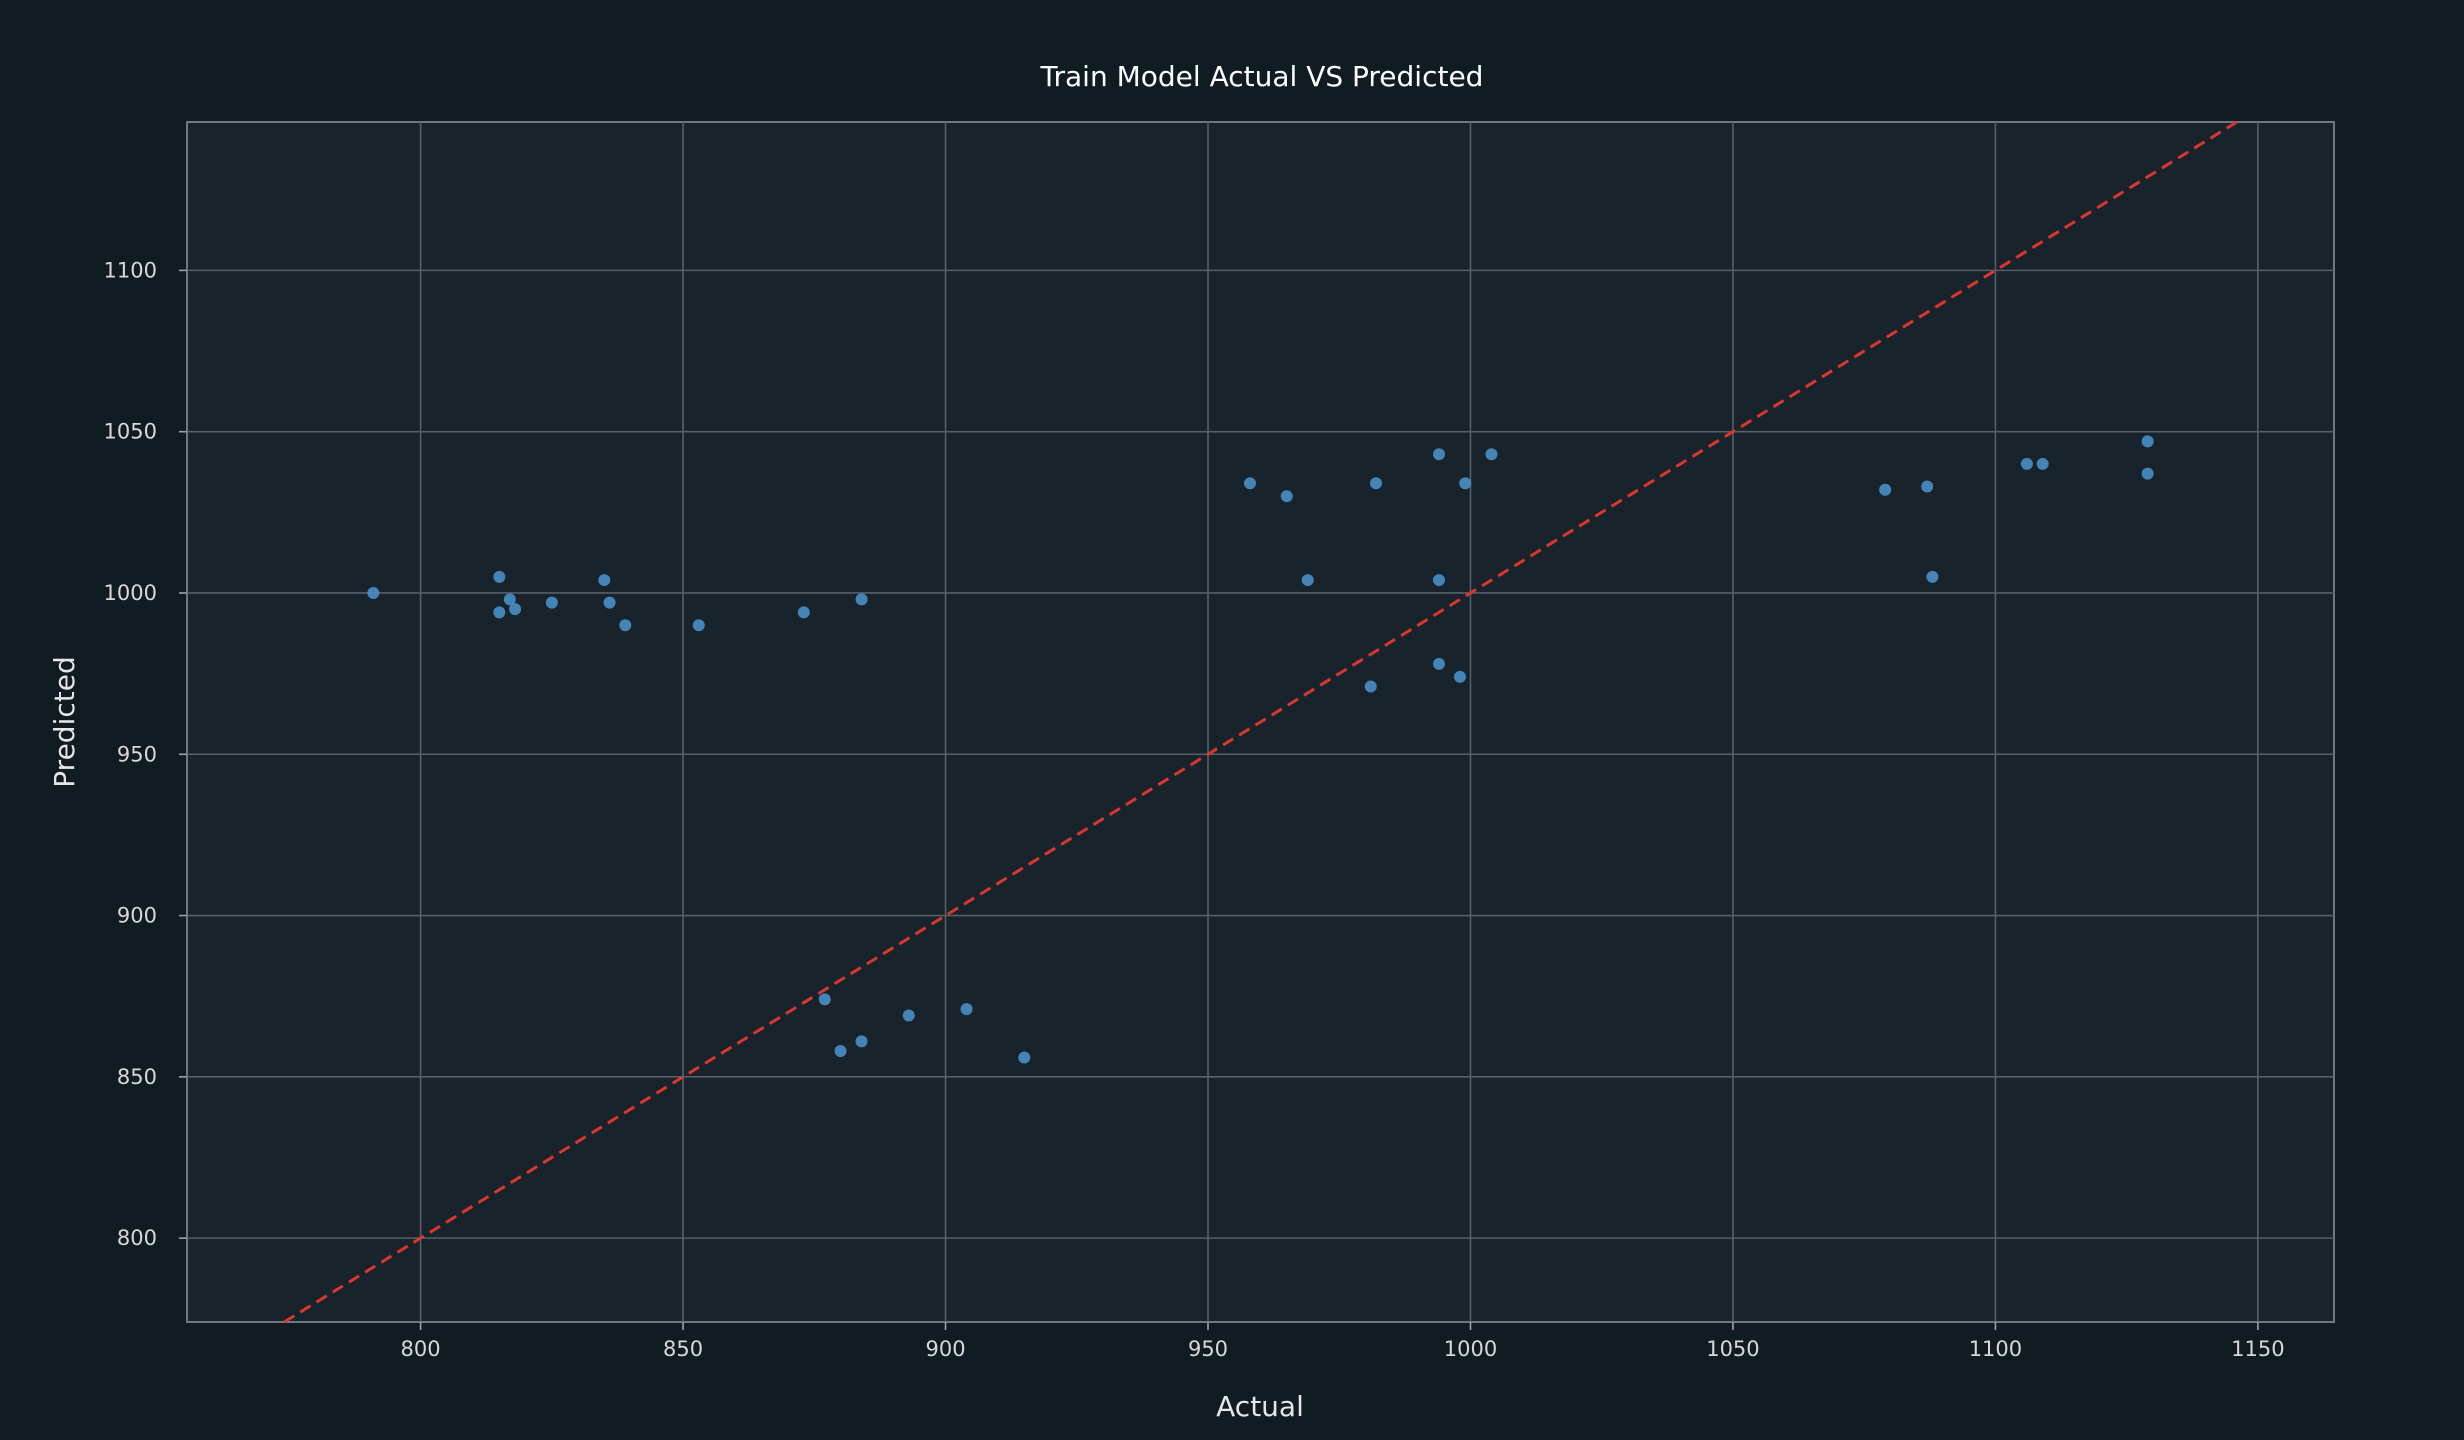 Image resolution: width=2464 pixels, height=1440 pixels. What do you see at coordinates (683, 1349) in the screenshot?
I see `x-tick-label: 850` at bounding box center [683, 1349].